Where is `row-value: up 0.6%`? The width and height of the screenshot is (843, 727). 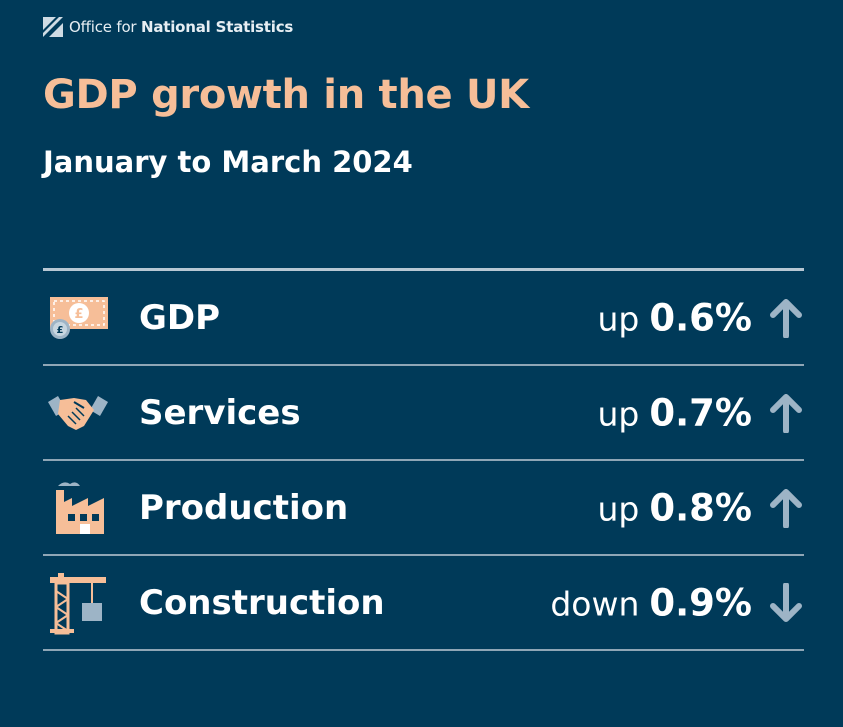
row-value: up 0.6% is located at coordinates (675, 317).